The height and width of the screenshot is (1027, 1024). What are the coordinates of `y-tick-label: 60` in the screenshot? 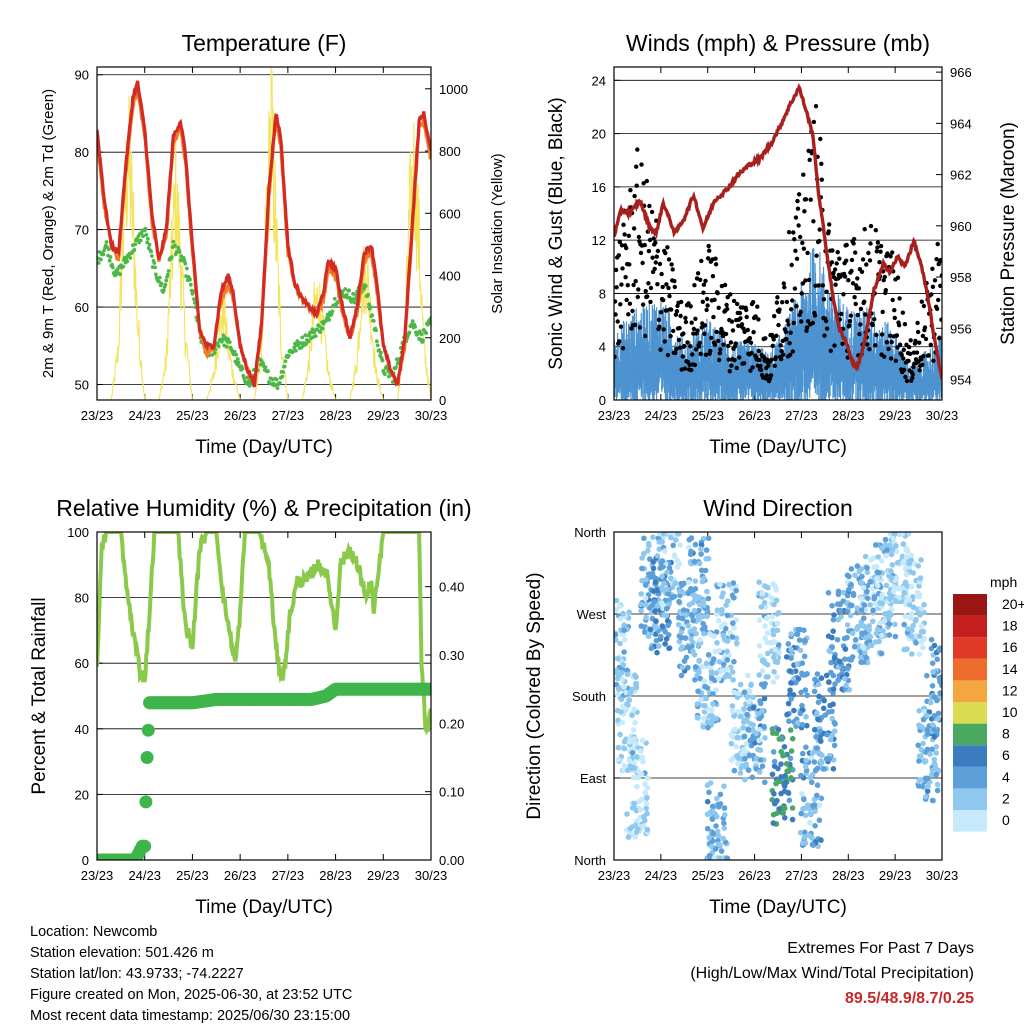 It's located at (82, 307).